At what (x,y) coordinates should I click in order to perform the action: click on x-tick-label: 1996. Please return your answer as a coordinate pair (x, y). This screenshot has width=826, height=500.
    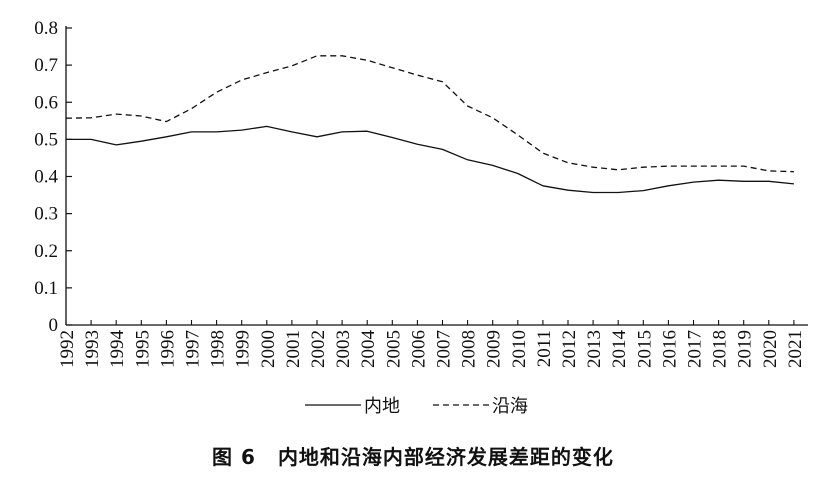
    Looking at the image, I should click on (167, 349).